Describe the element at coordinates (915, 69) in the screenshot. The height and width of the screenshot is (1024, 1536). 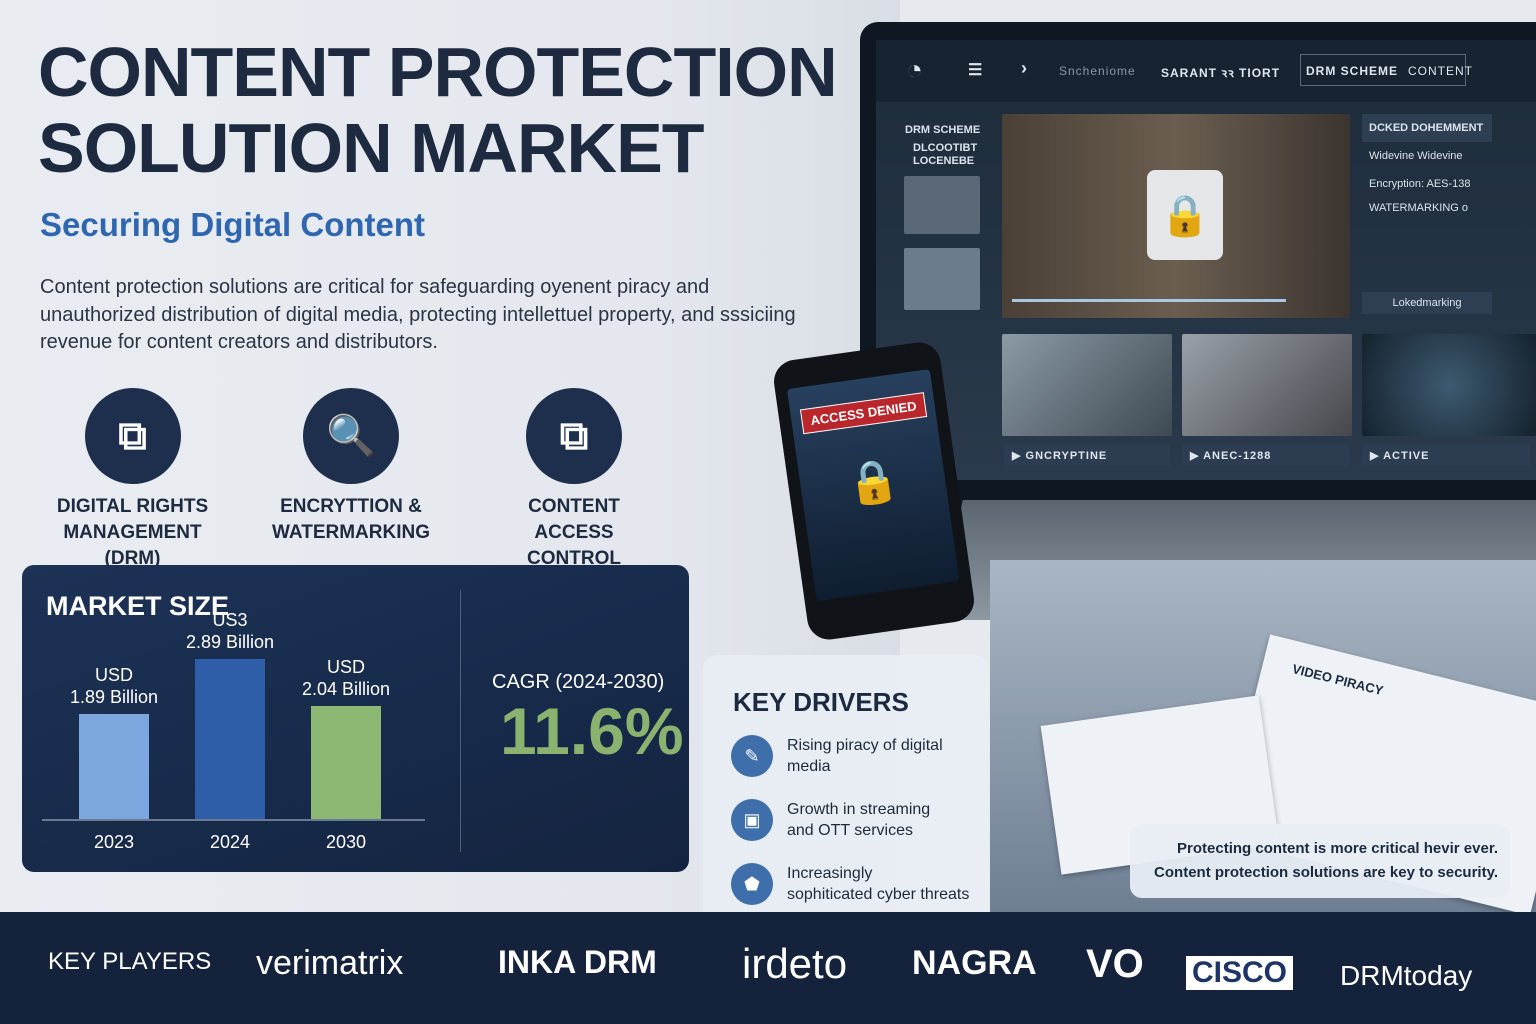
I see `app-logo-icon: ◔` at that location.